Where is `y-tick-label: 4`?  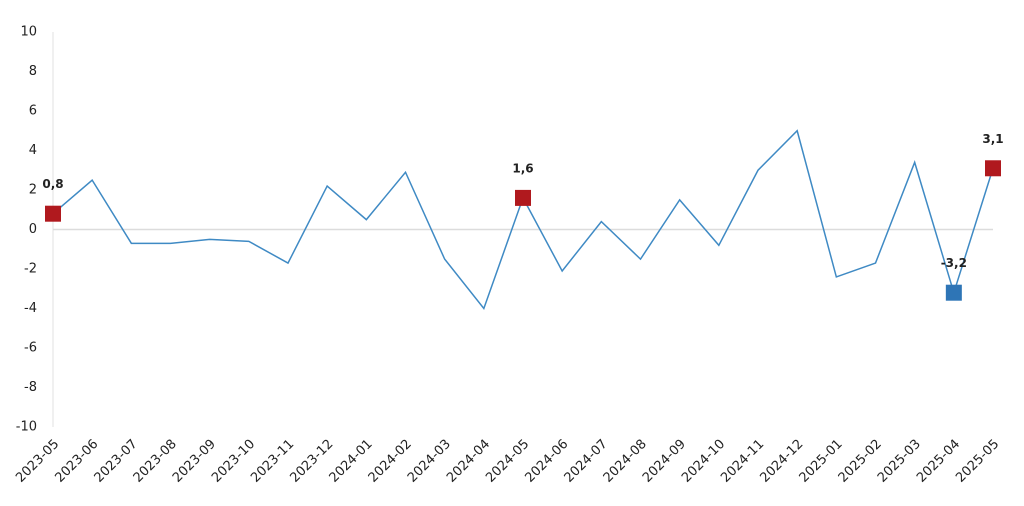
y-tick-label: 4 is located at coordinates (33, 150).